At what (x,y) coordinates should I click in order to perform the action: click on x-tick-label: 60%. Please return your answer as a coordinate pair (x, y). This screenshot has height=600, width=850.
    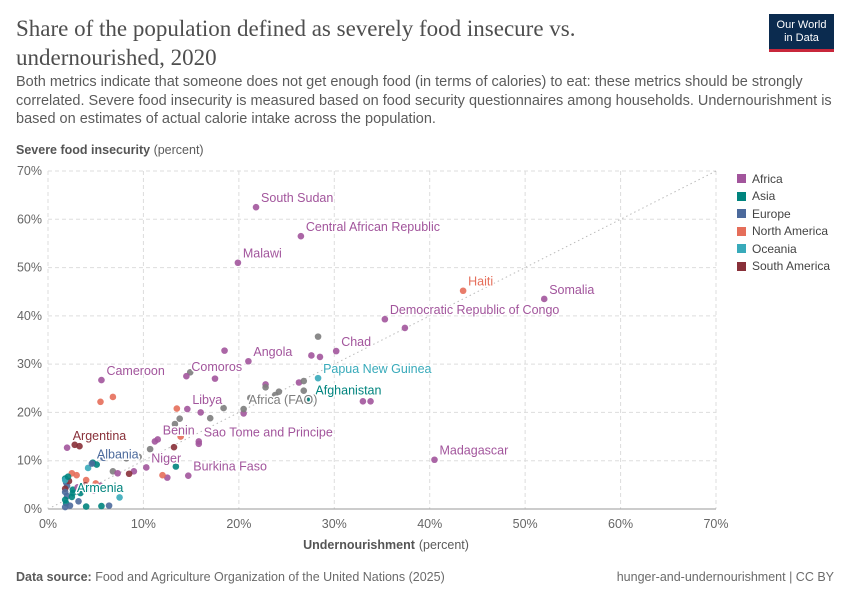
    Looking at the image, I should click on (620, 524).